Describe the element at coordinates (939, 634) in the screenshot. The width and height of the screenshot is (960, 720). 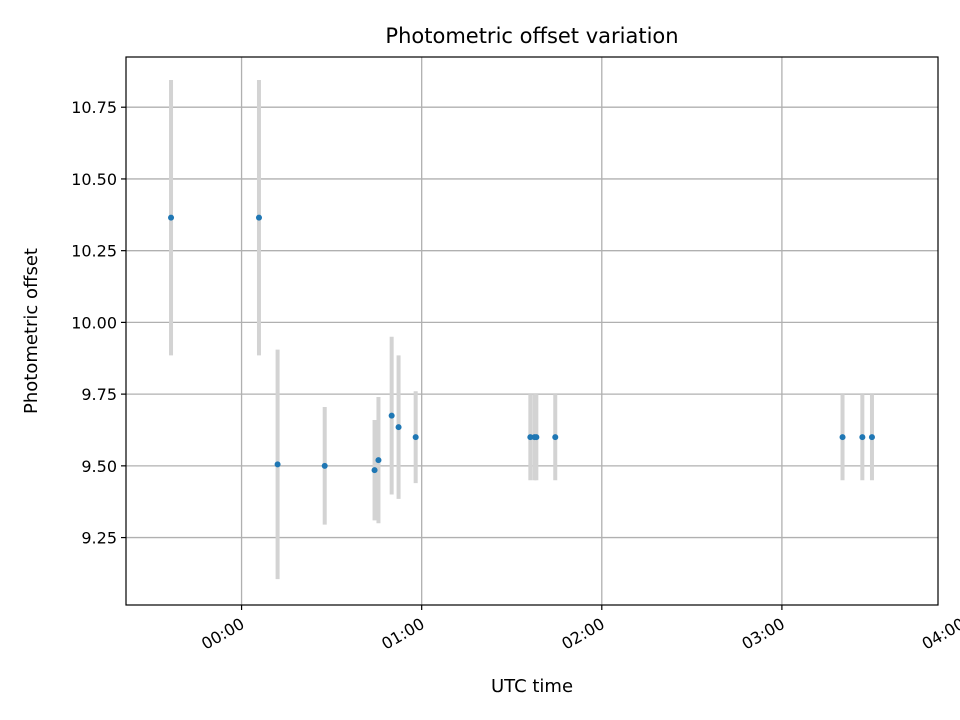
I see `x-tick-label: 04:00` at that location.